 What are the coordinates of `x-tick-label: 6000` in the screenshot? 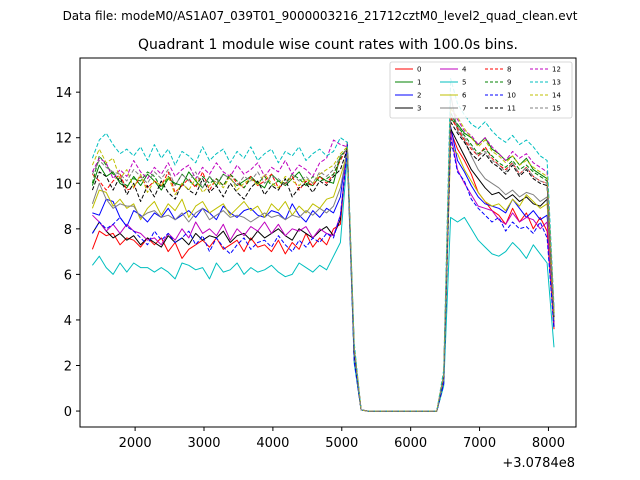 It's located at (410, 443).